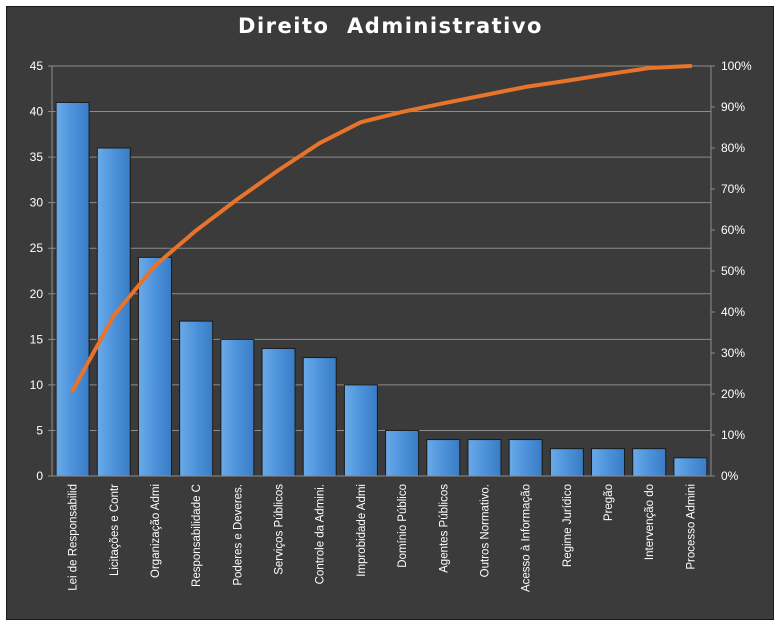 Image resolution: width=781 pixels, height=626 pixels. What do you see at coordinates (197, 535) in the screenshot?
I see `x-category-label: Responsabilidade C` at bounding box center [197, 535].